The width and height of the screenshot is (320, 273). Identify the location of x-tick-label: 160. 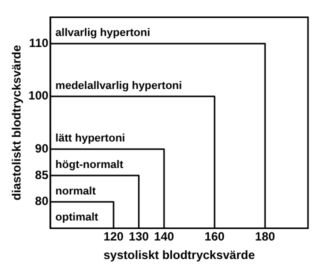
(214, 237).